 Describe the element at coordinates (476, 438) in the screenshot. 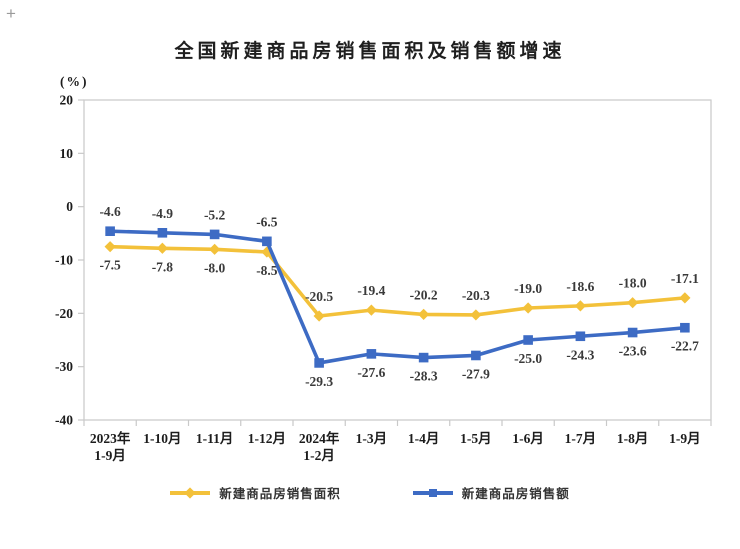

I see `x-tick-label: 1-5月` at that location.